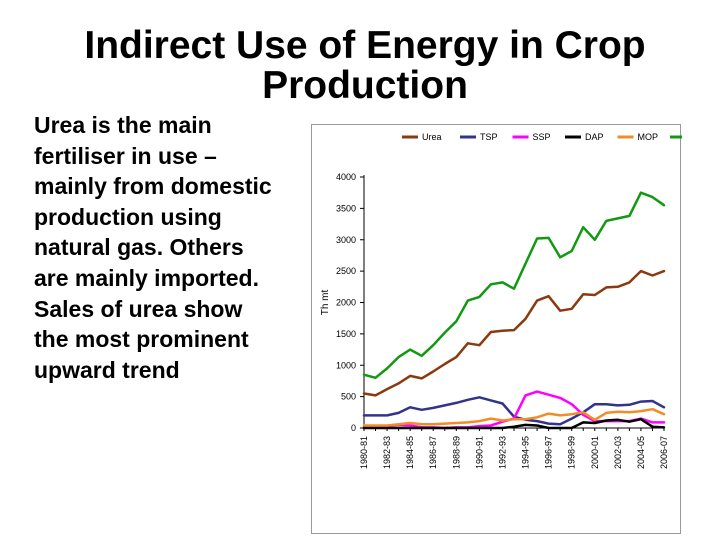 Image resolution: width=728 pixels, height=546 pixels. Describe the element at coordinates (346, 271) in the screenshot. I see `y-tick-label: 2500` at that location.